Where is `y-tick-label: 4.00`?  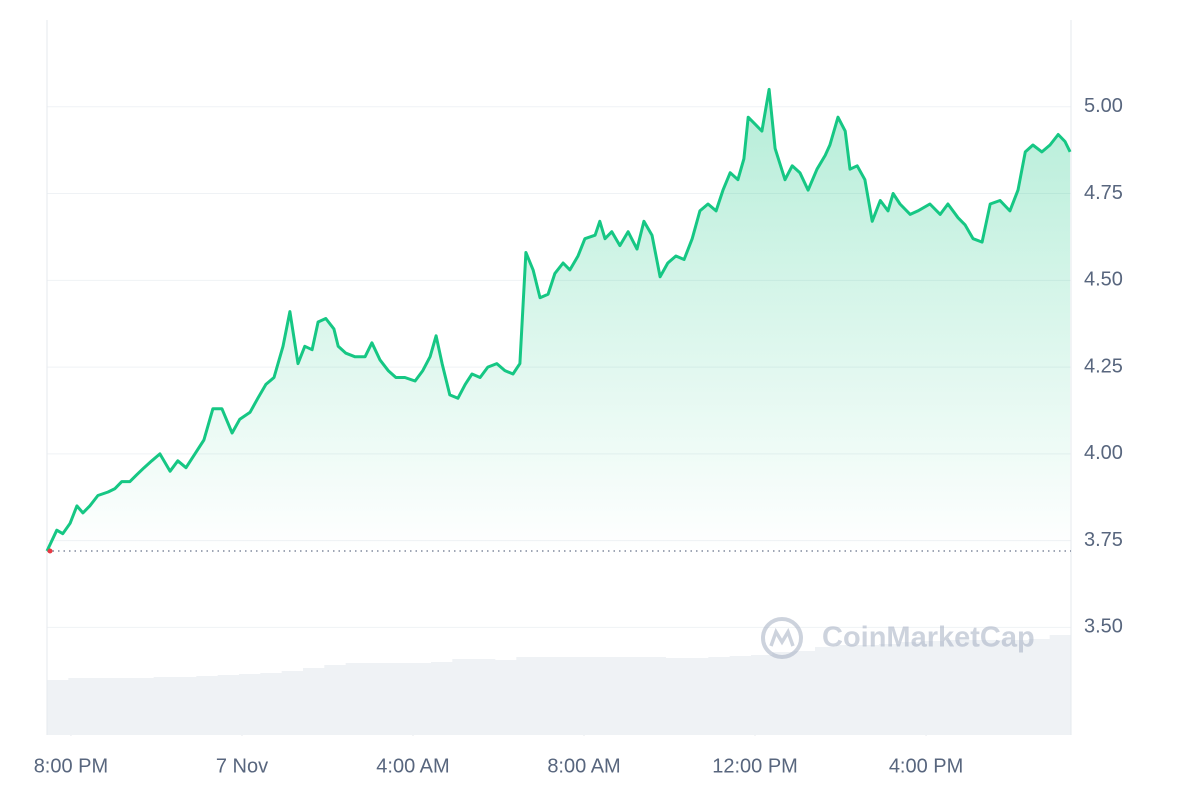 y-tick-label: 4.00 is located at coordinates (1103, 453).